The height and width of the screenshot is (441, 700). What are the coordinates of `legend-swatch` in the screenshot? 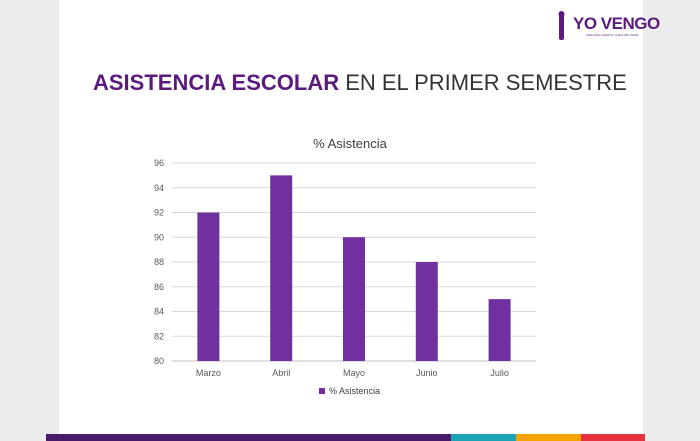 It's located at (322, 391).